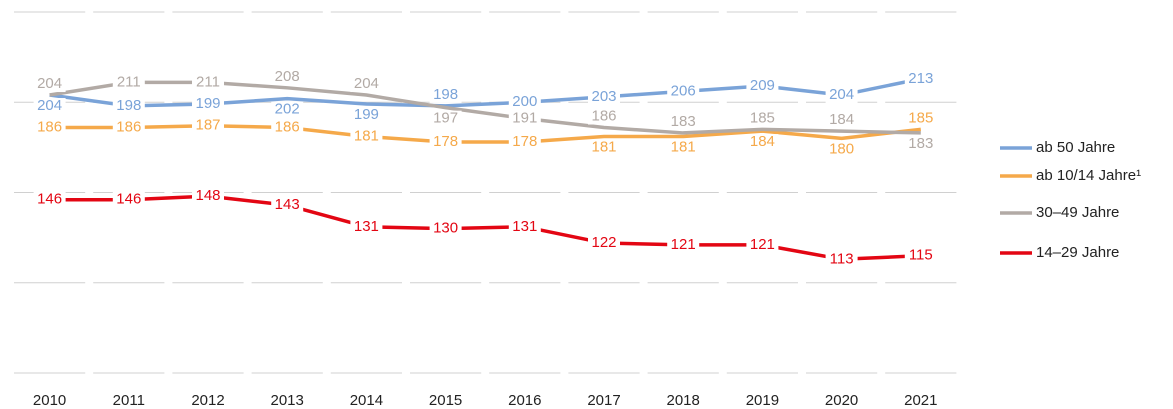  I want to click on data-label: 200, so click(524, 101).